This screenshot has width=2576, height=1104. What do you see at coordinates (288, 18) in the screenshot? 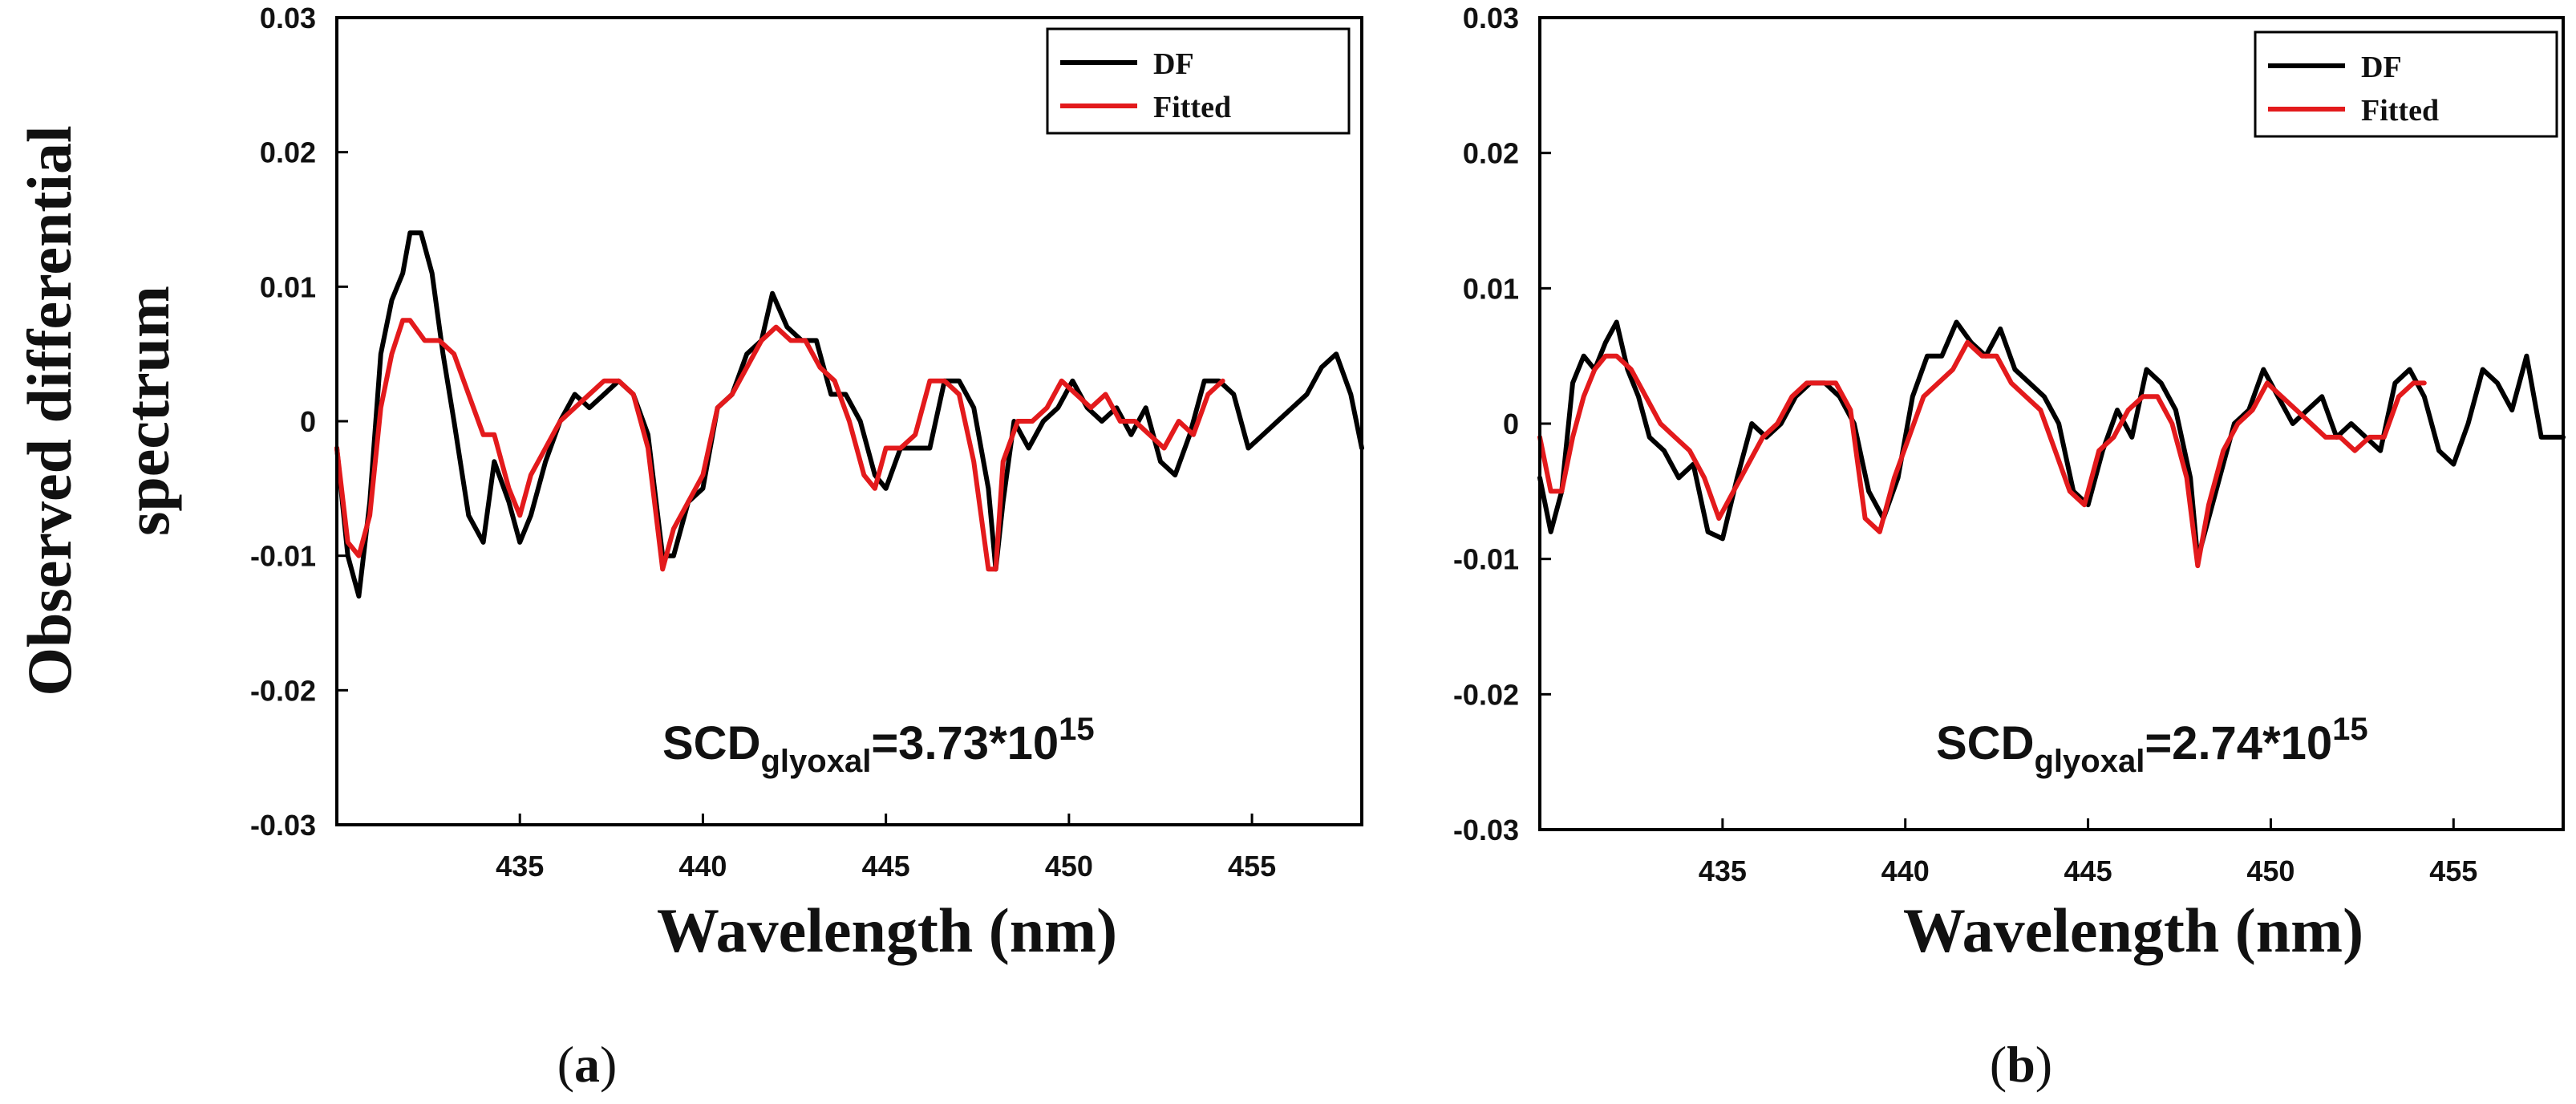
I see `panel-a-y-tick-label: 0.03` at bounding box center [288, 18].